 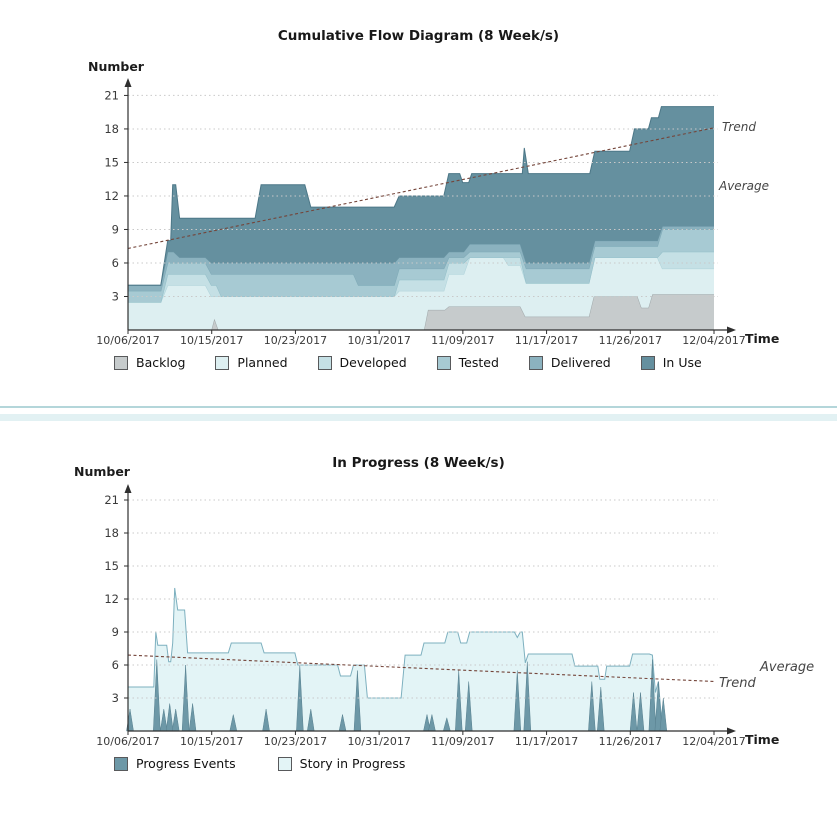 I want to click on area-story-in-progress, so click(x=395, y=659).